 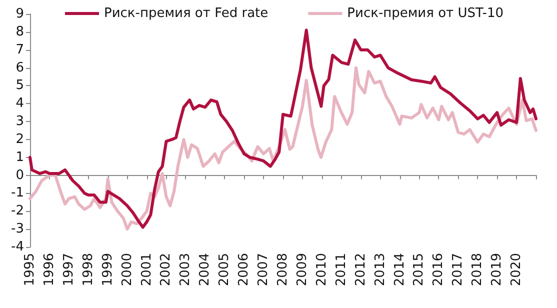 What do you see at coordinates (127, 269) in the screenshot?
I see `x-tick-label: 2000` at bounding box center [127, 269].